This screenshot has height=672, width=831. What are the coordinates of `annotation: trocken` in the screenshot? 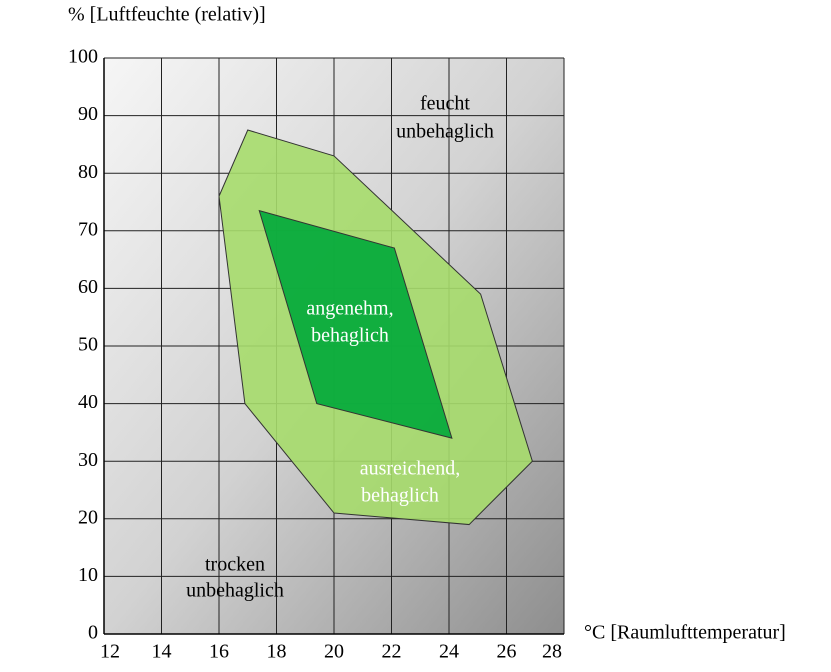 It's located at (235, 565).